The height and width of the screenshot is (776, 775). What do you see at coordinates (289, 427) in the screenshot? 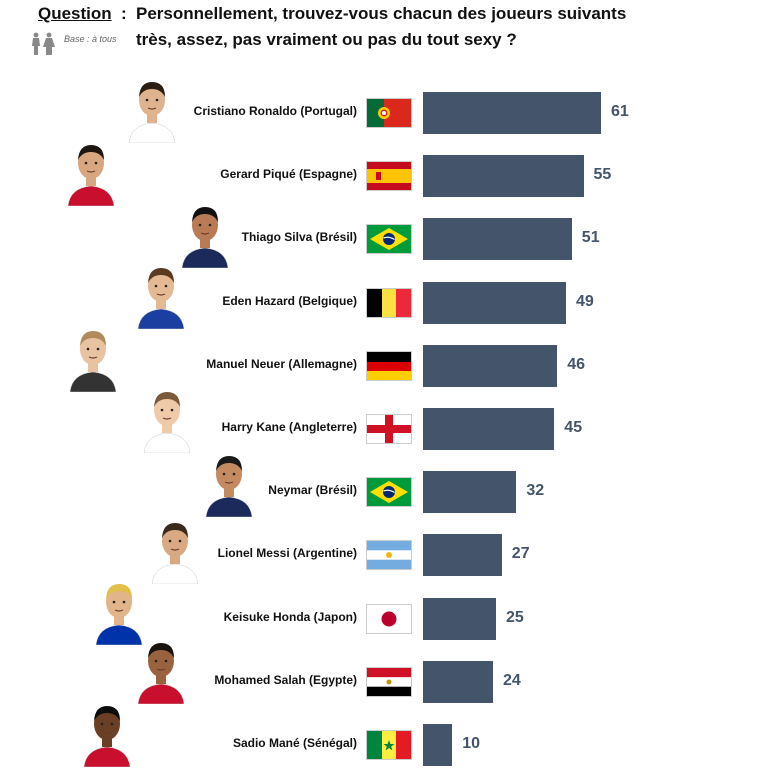
I see `category-label: Harry Kane (Angleterre)` at bounding box center [289, 427].